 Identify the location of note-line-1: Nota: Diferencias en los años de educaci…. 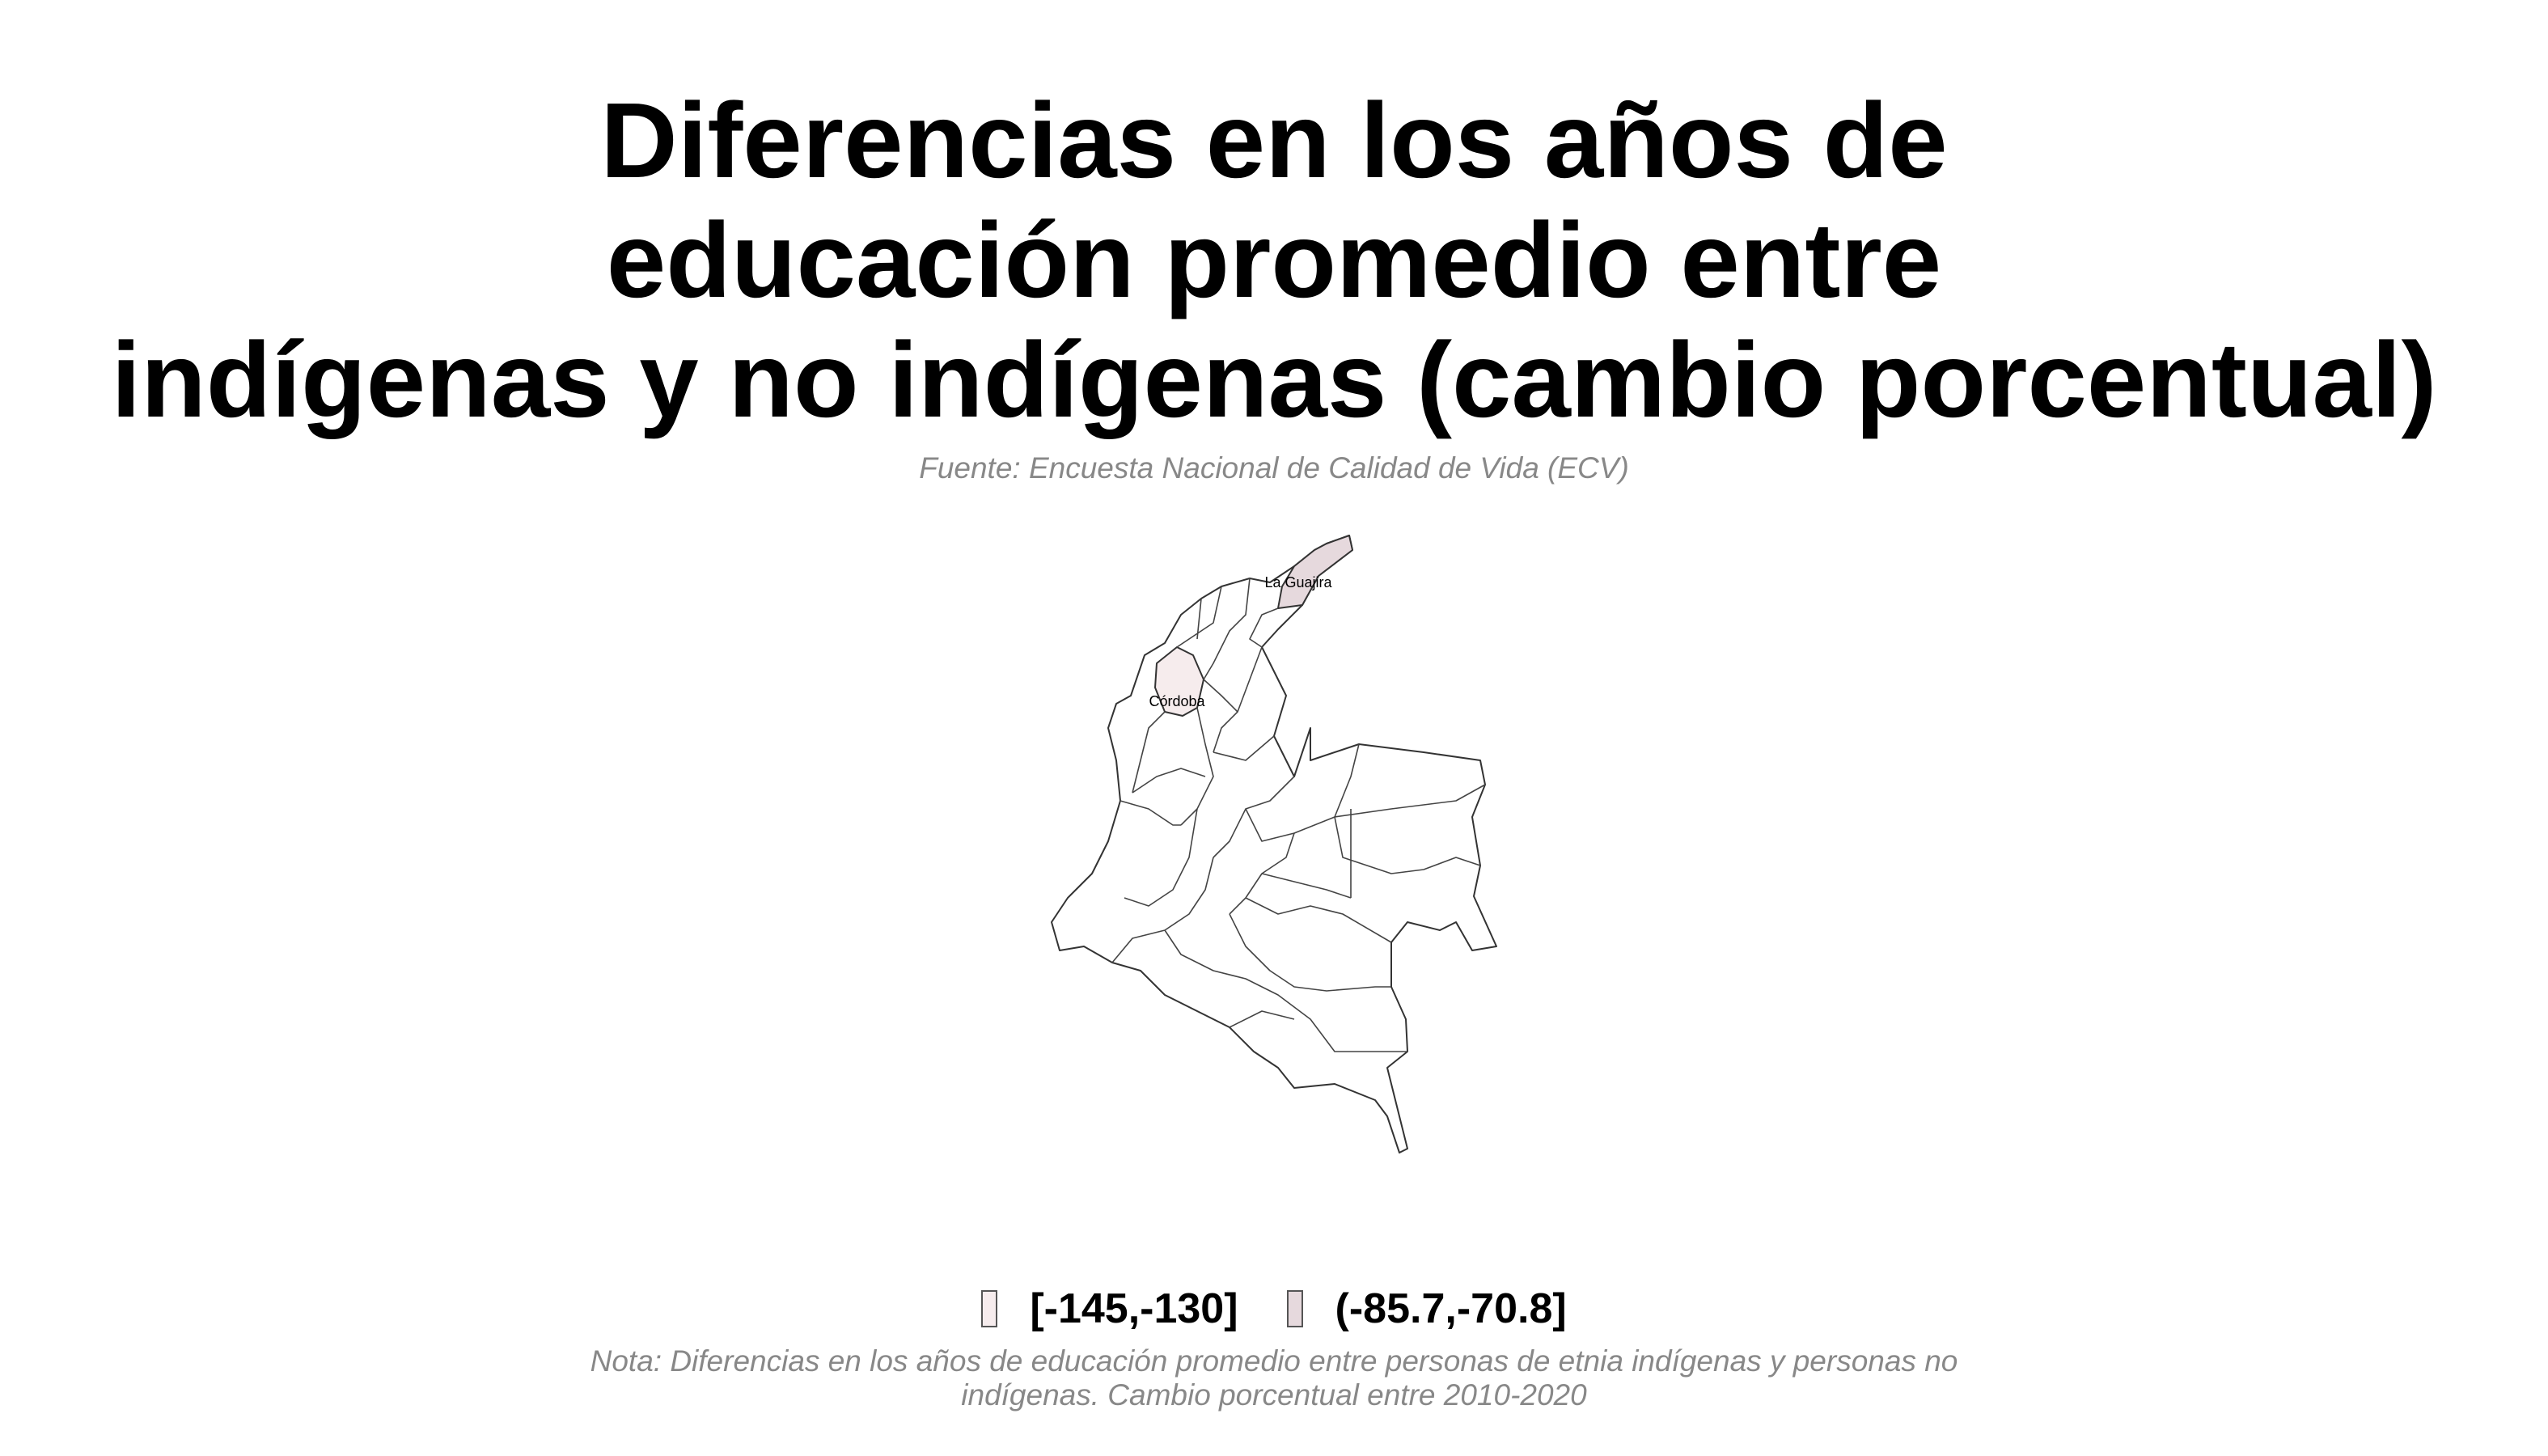
(1274, 1361).